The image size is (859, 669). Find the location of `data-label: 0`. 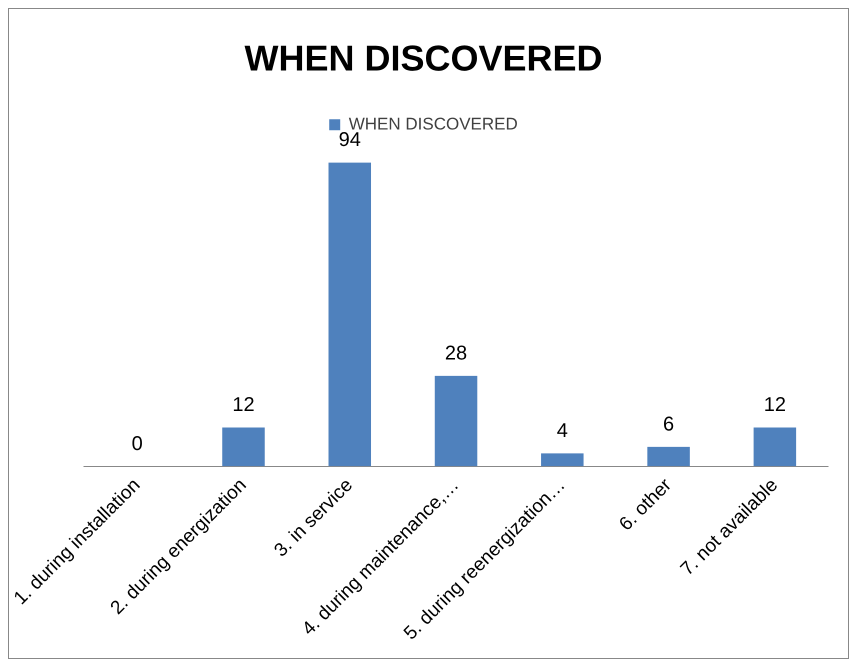

data-label: 0 is located at coordinates (137, 443).